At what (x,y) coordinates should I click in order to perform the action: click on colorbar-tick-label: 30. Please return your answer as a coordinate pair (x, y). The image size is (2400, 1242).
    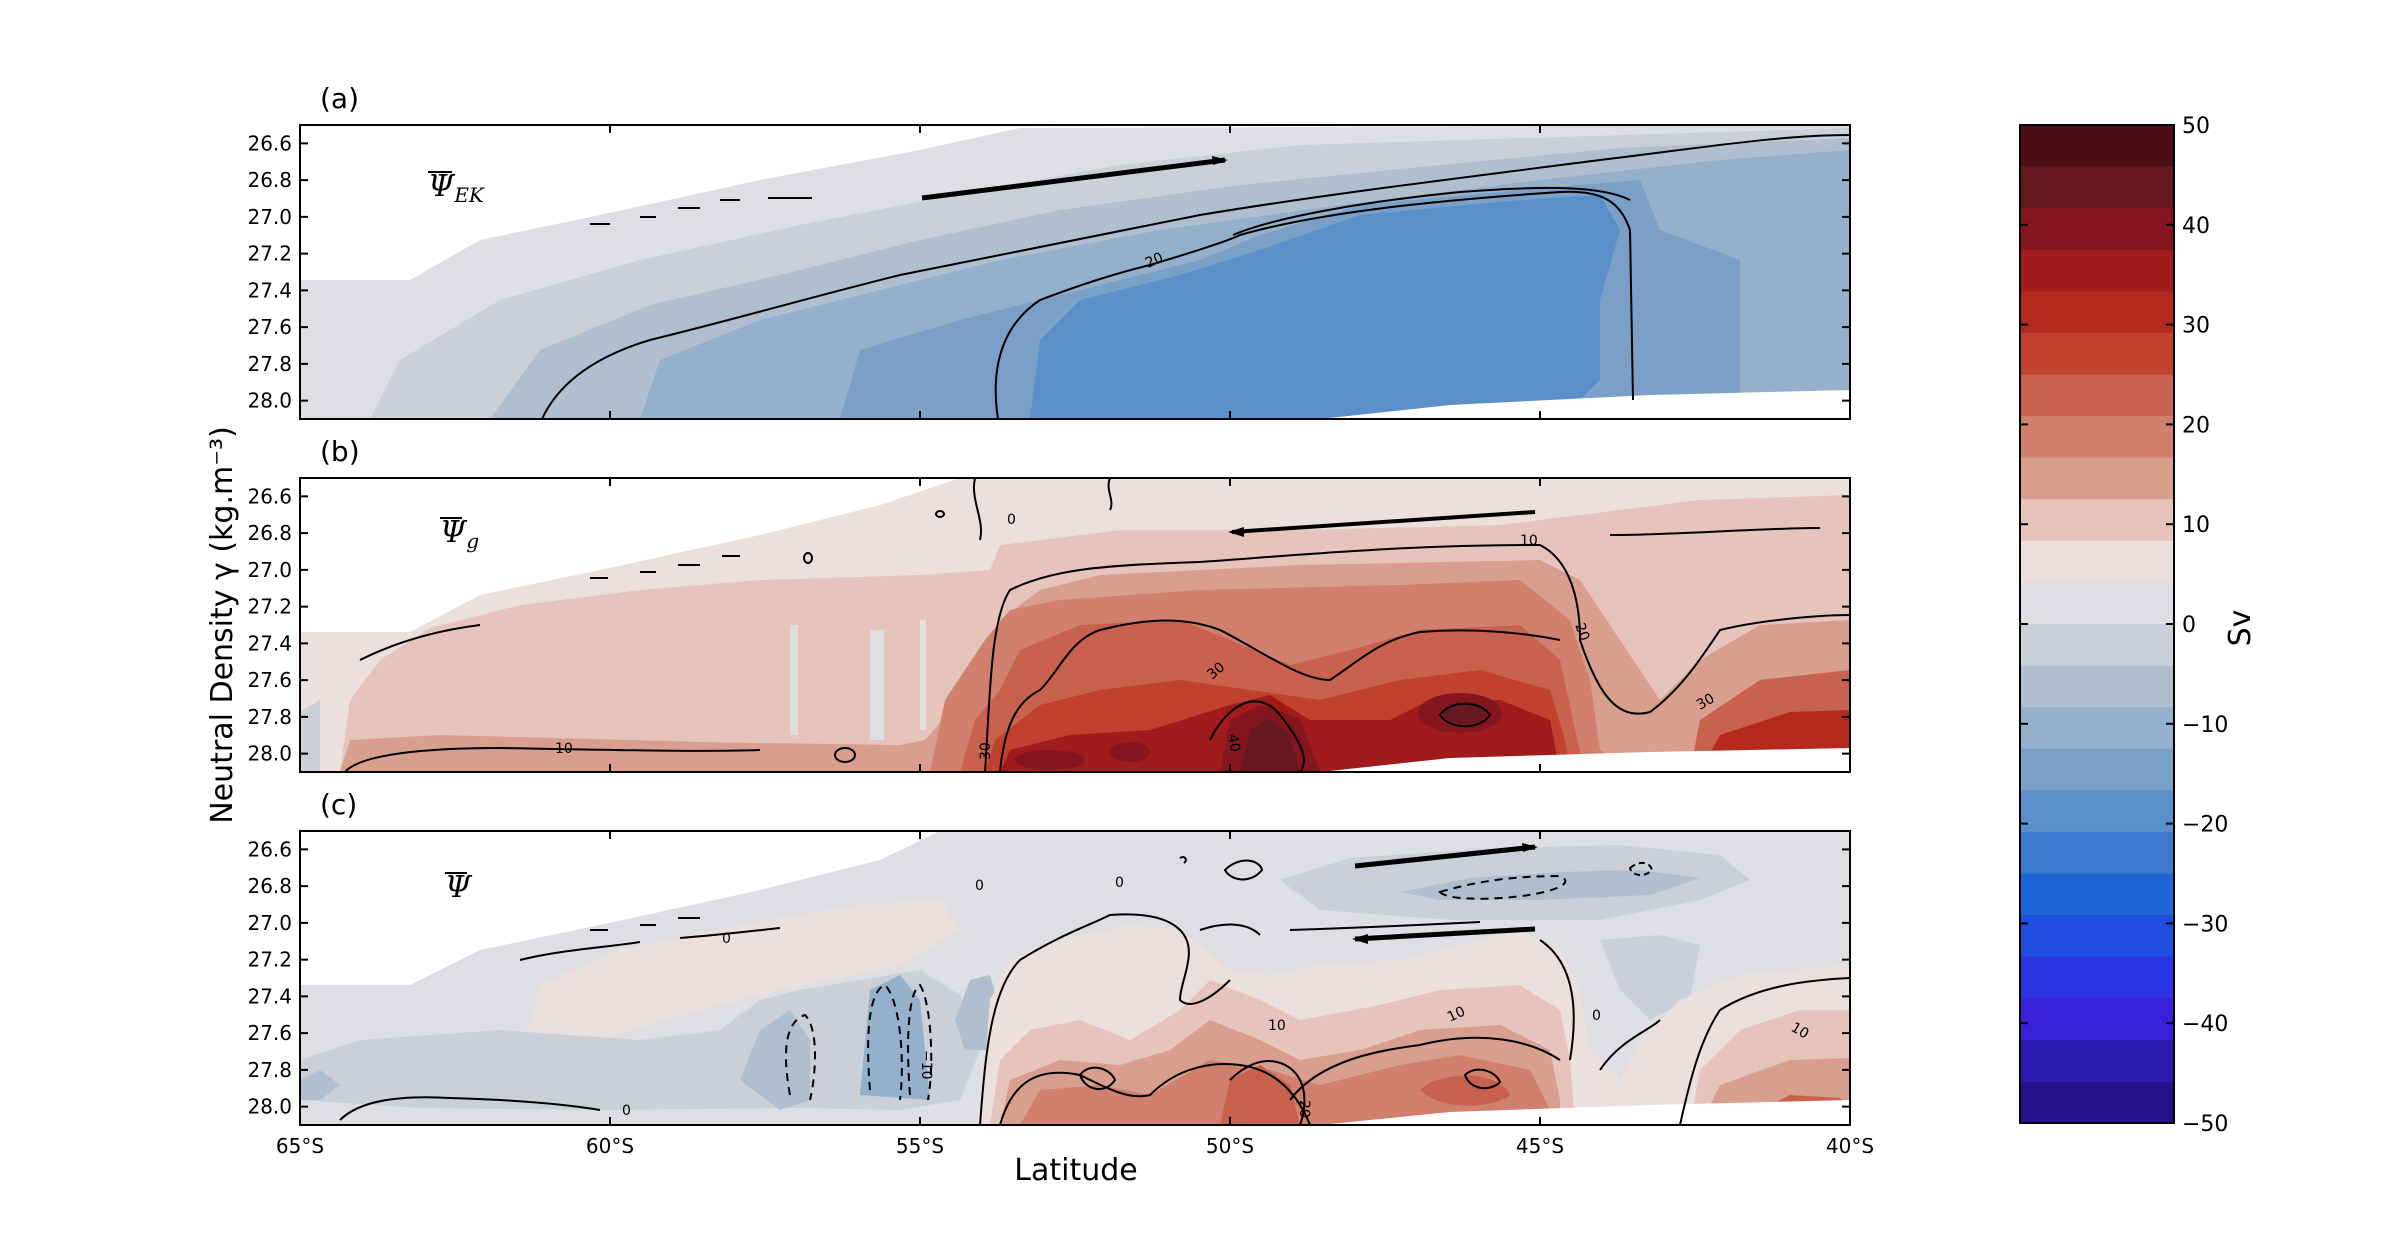
    Looking at the image, I should click on (2196, 326).